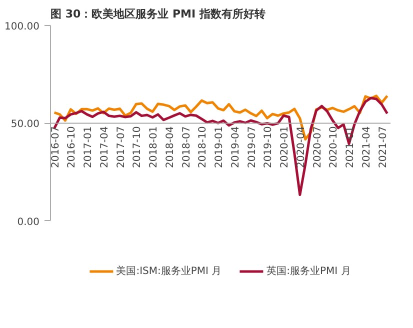  I want to click on x-tick-label: 2020-10, so click(334, 147).